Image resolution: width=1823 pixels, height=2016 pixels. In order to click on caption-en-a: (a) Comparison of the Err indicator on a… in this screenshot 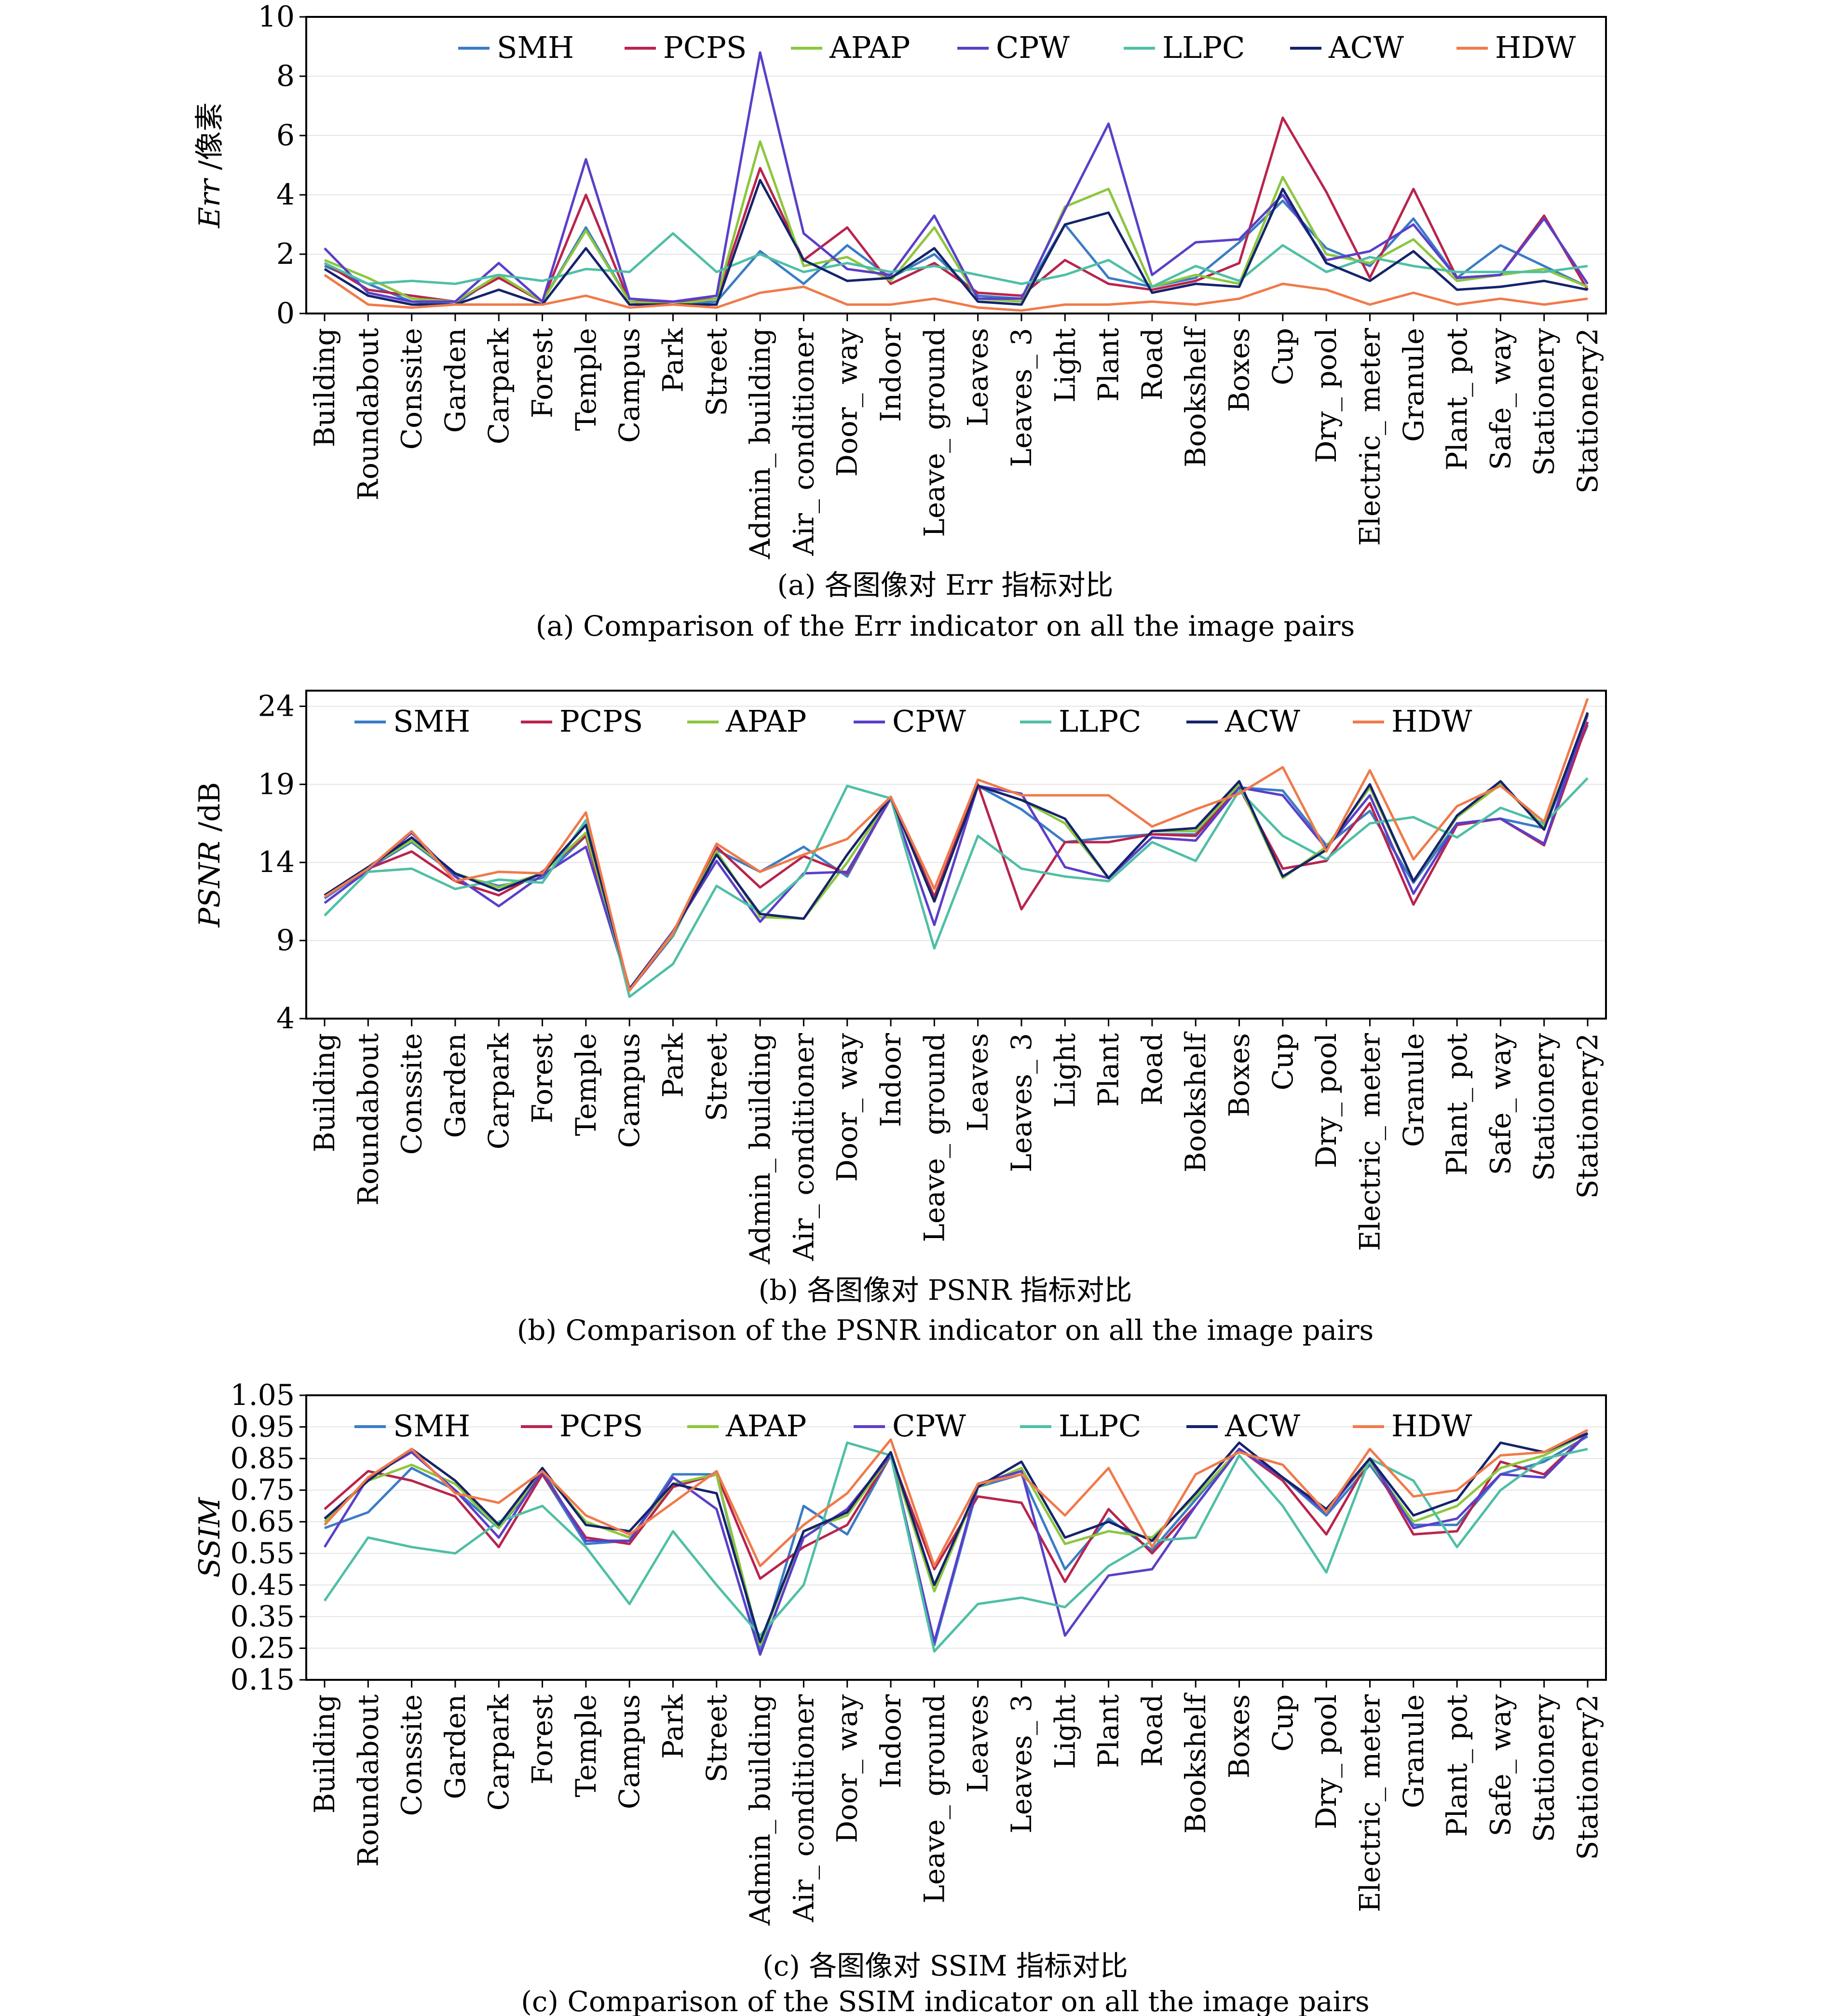, I will do `click(946, 626)`.